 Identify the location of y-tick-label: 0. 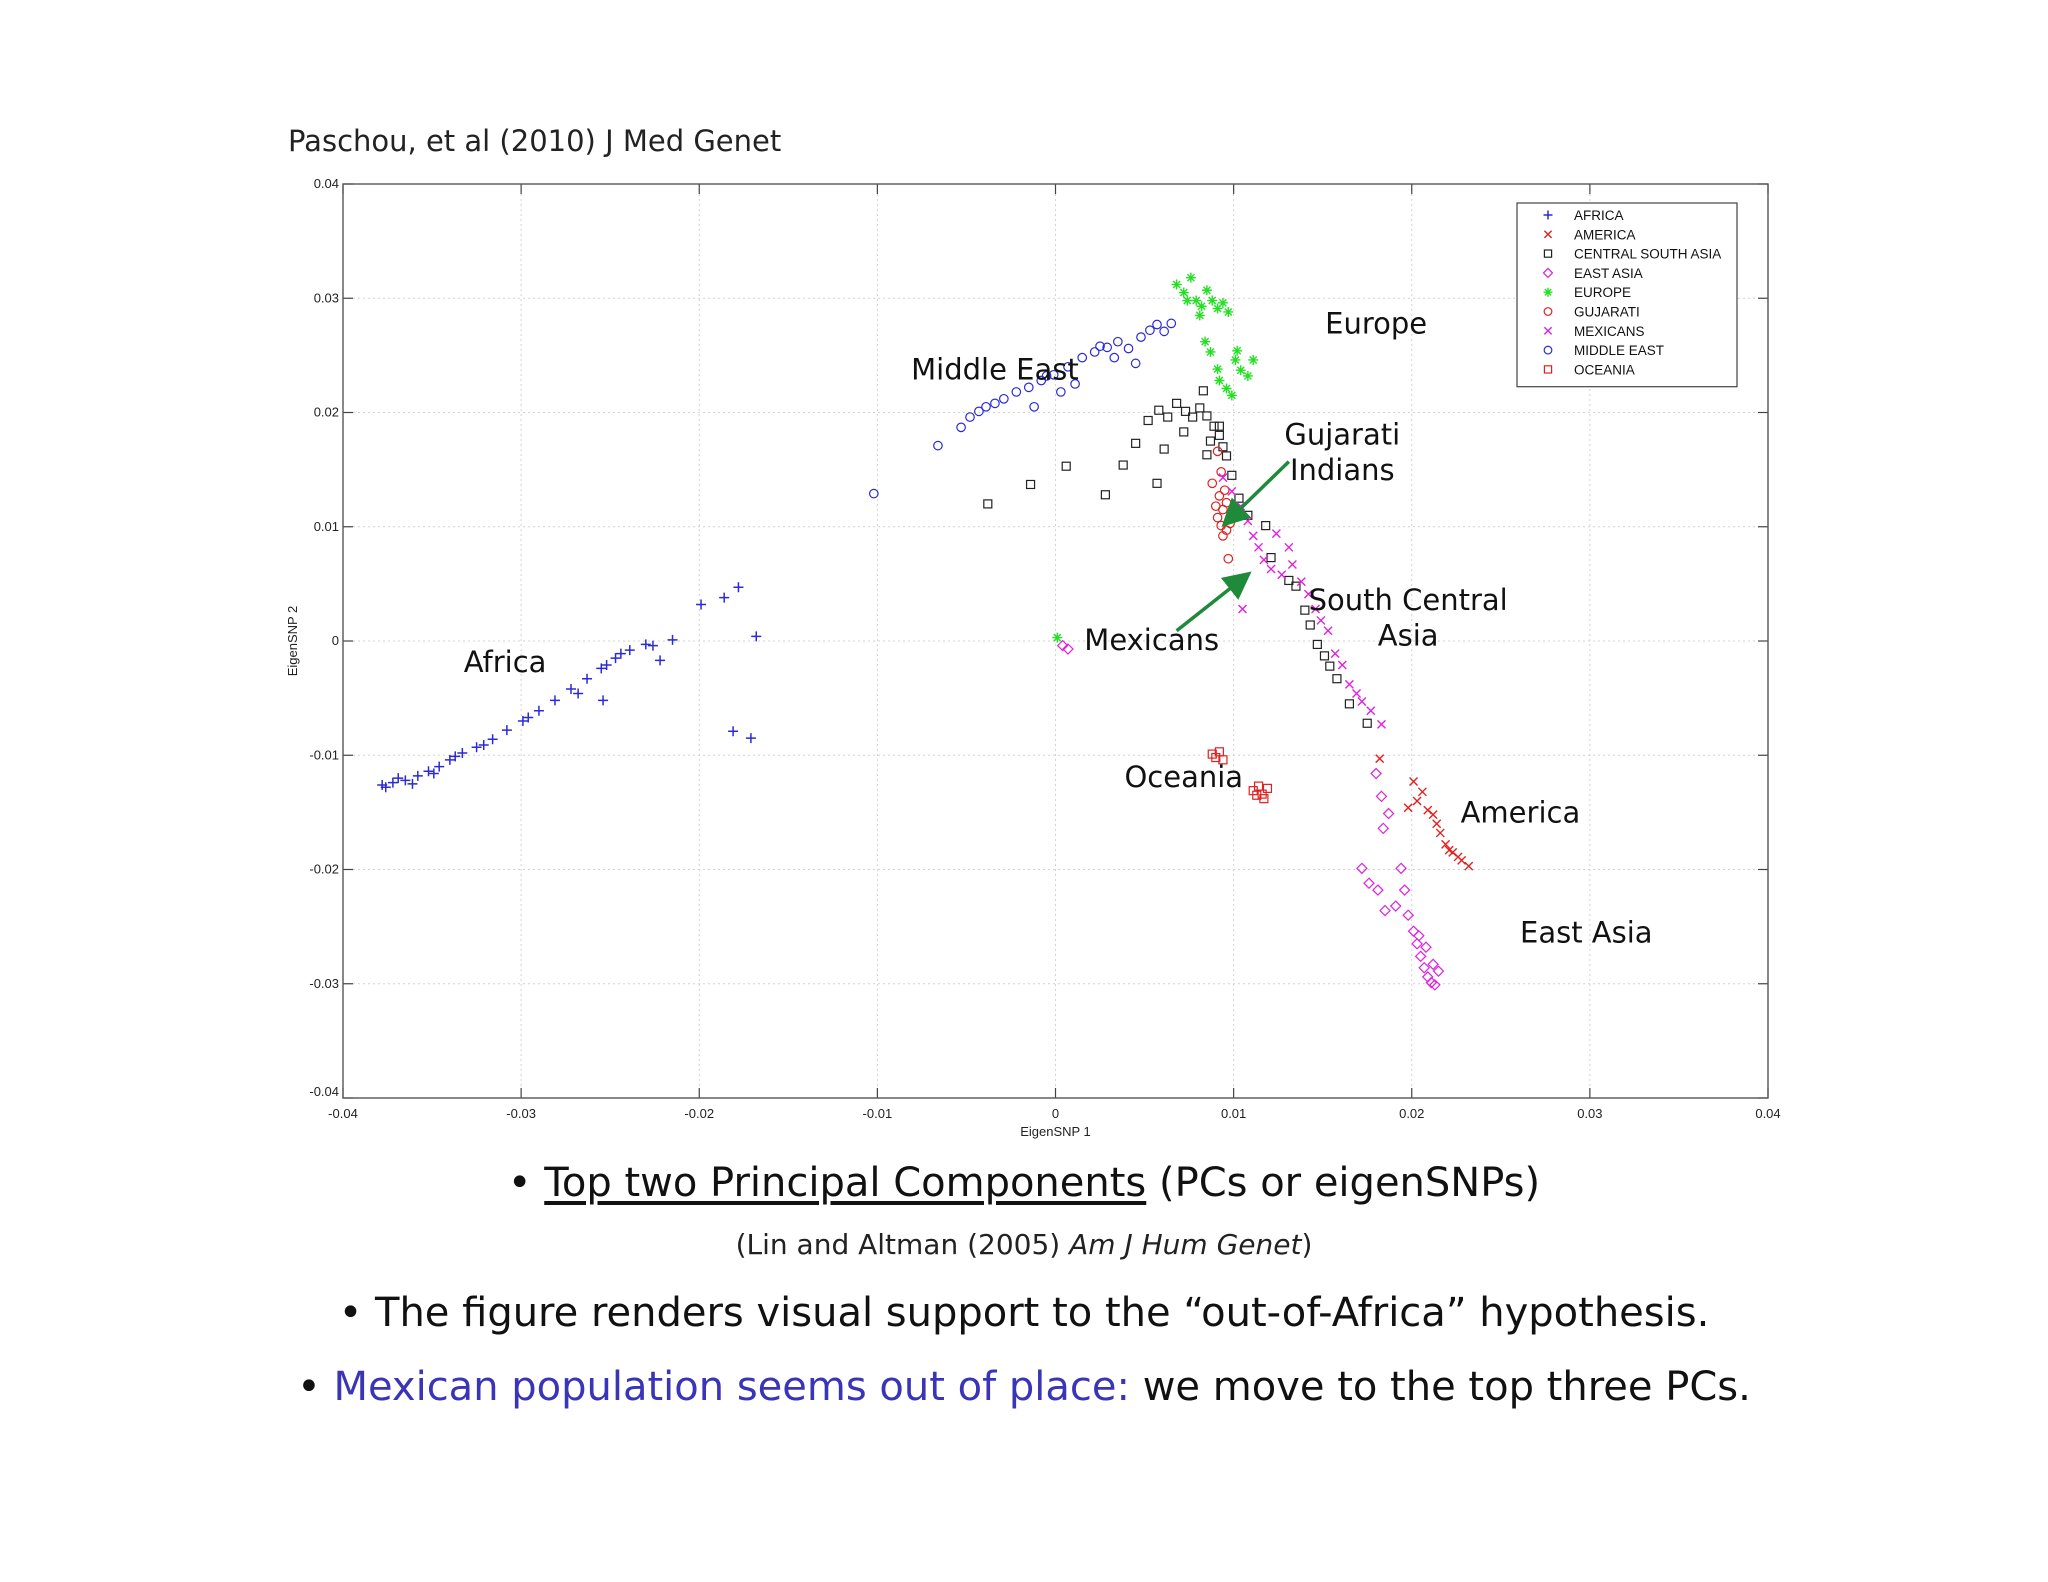
(335, 640).